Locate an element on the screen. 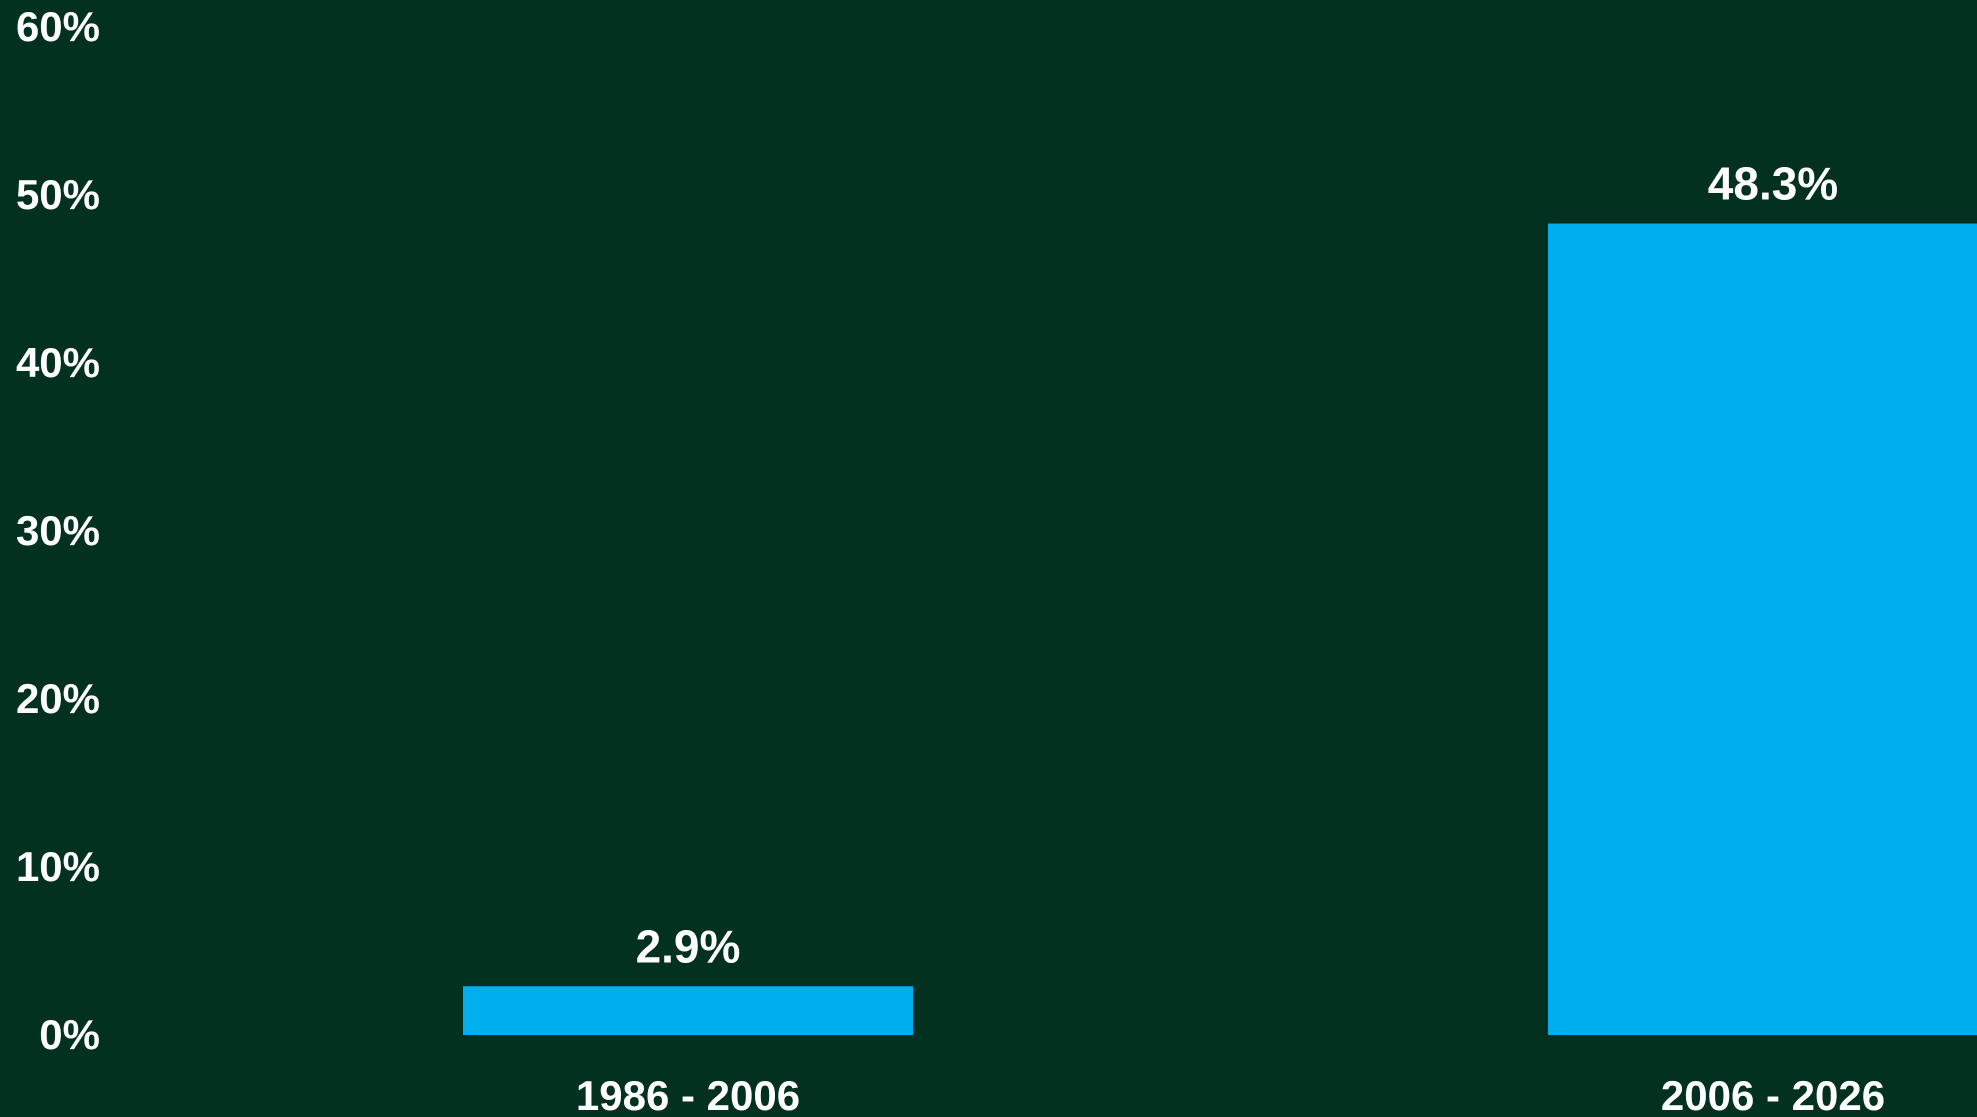 The image size is (1977, 1117). y-tick-label: 30% is located at coordinates (58, 530).